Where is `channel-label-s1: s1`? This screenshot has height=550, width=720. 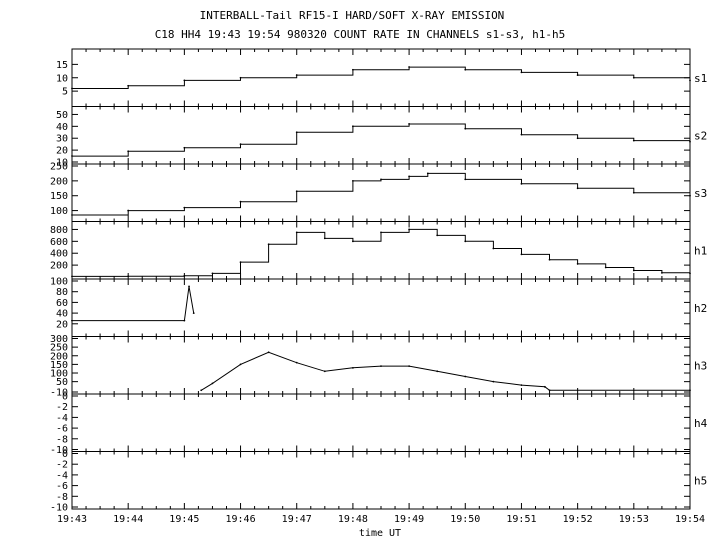
channel-label-s1: s1 is located at coordinates (700, 78).